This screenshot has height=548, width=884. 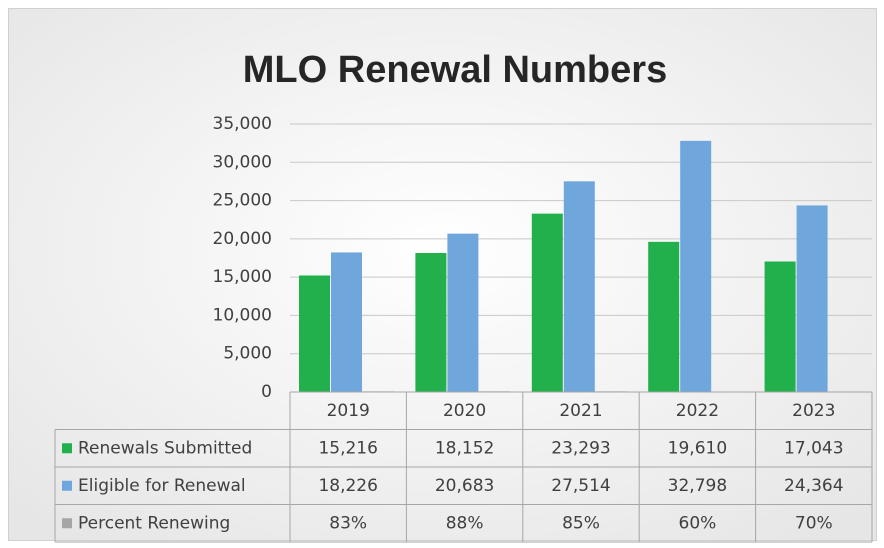 I want to click on y-tick-label: 35,000, so click(x=242, y=124).